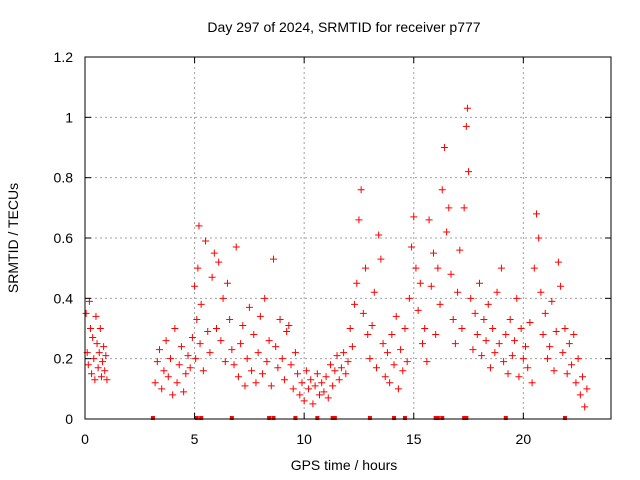 This screenshot has height=480, width=640. What do you see at coordinates (69, 419) in the screenshot?
I see `y-tick-label: 0` at bounding box center [69, 419].